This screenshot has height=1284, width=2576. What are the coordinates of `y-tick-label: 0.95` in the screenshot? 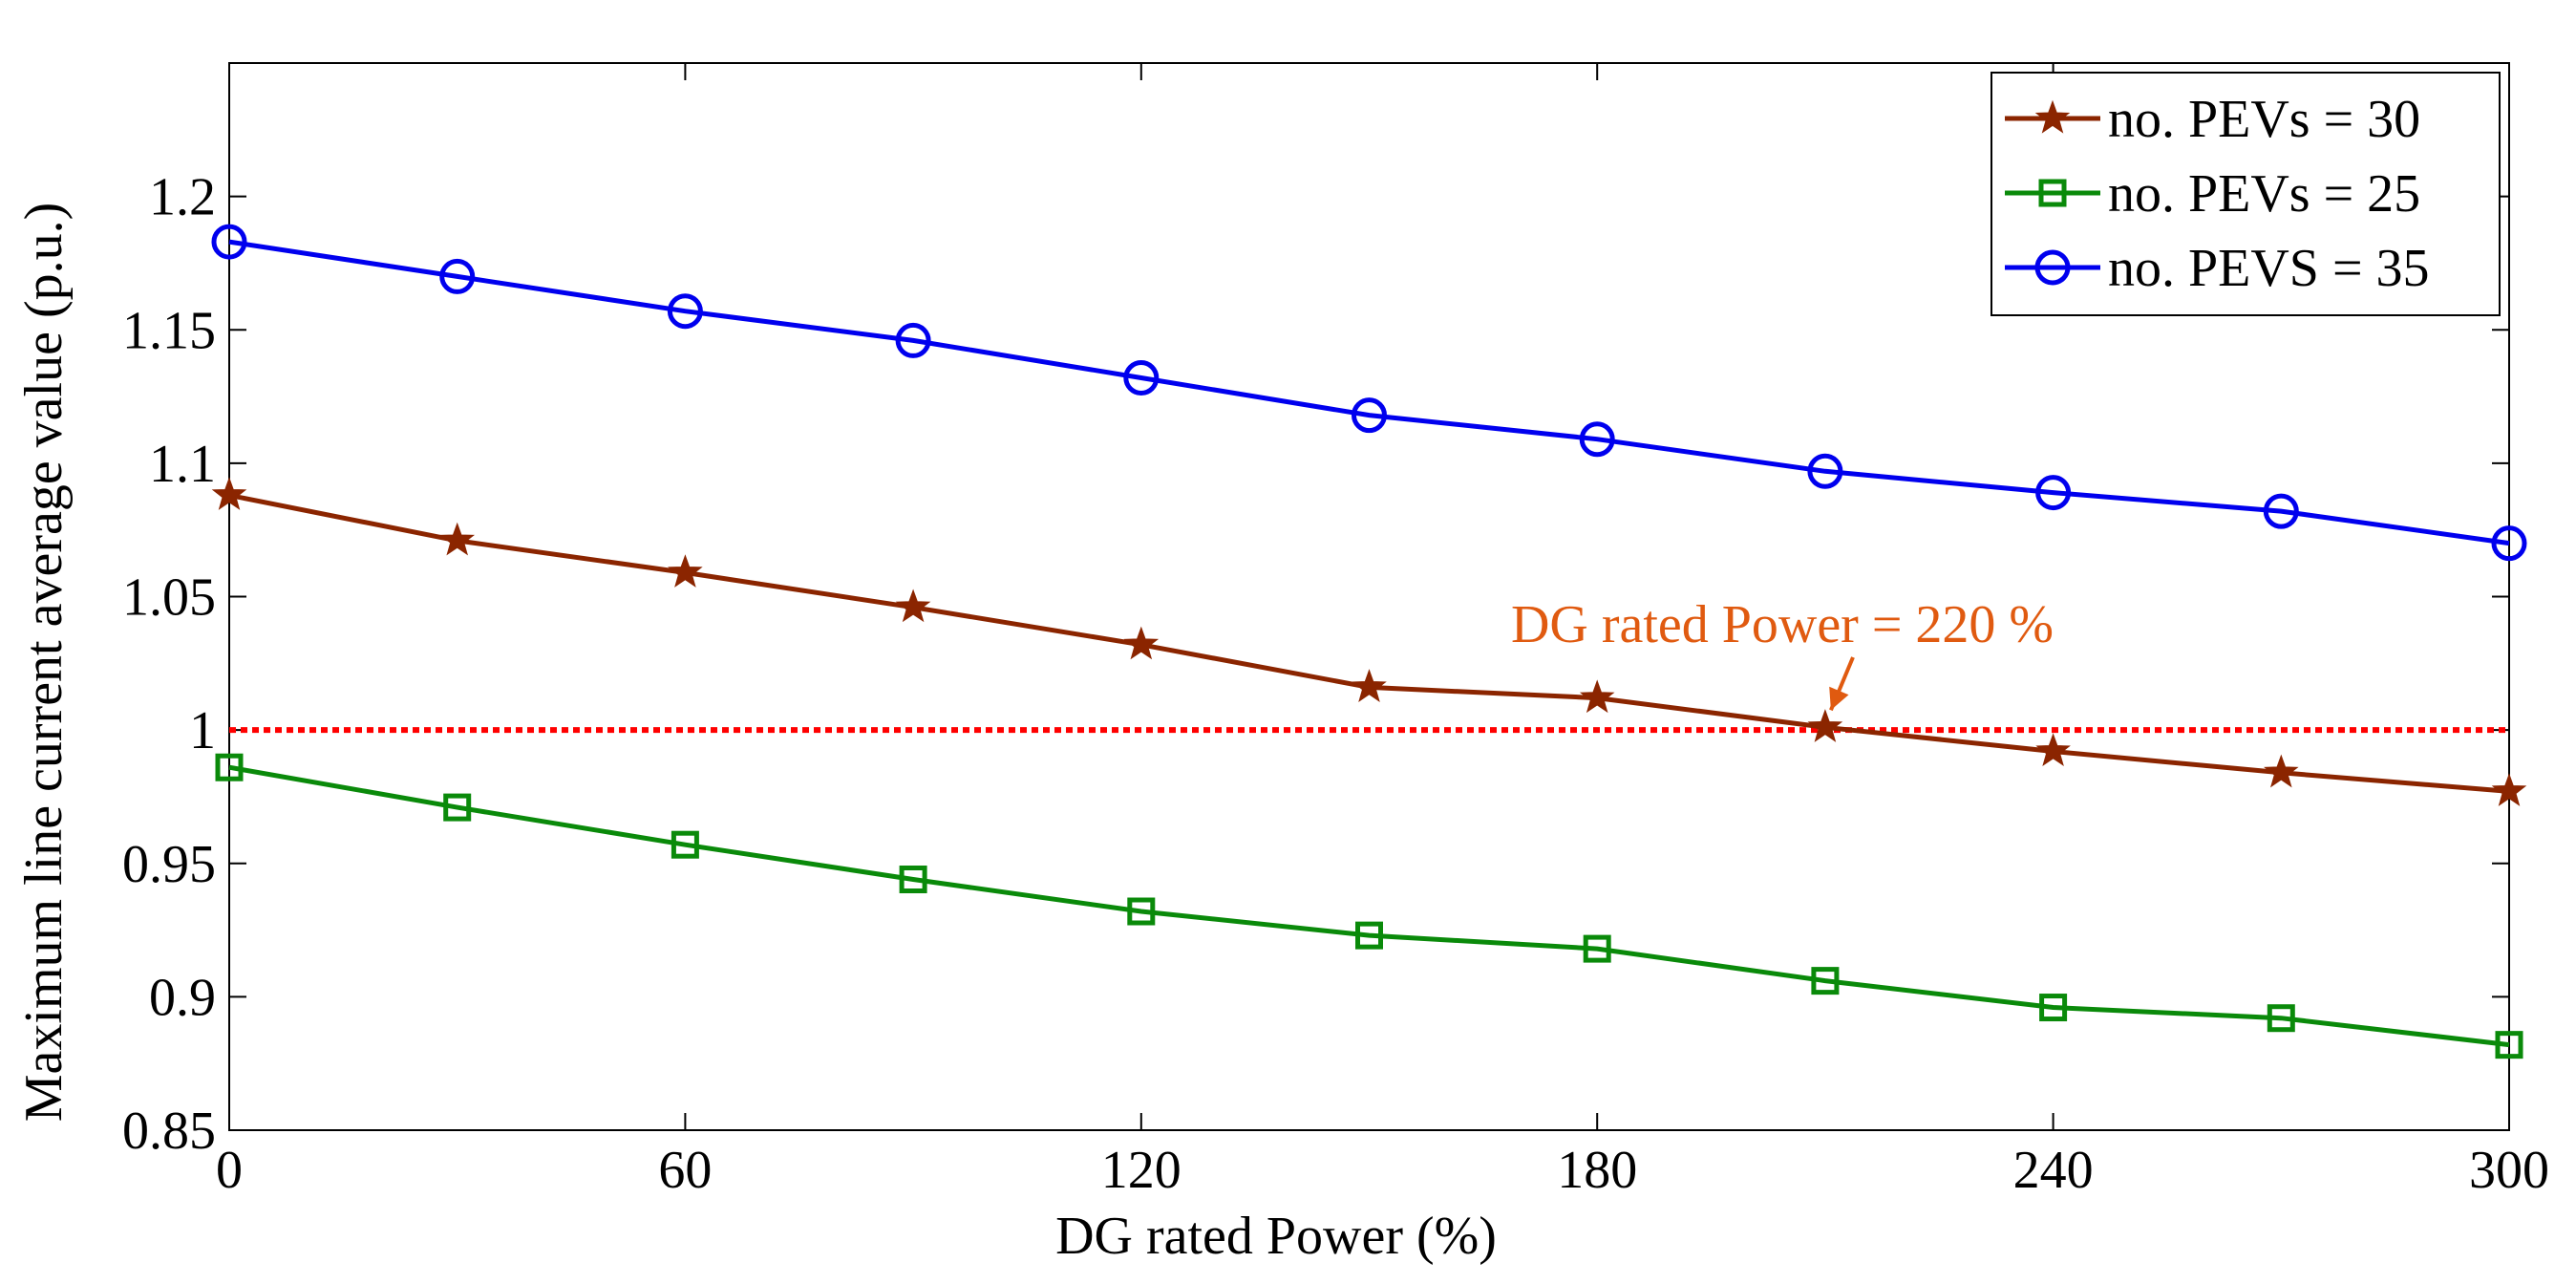 It's located at (169, 864).